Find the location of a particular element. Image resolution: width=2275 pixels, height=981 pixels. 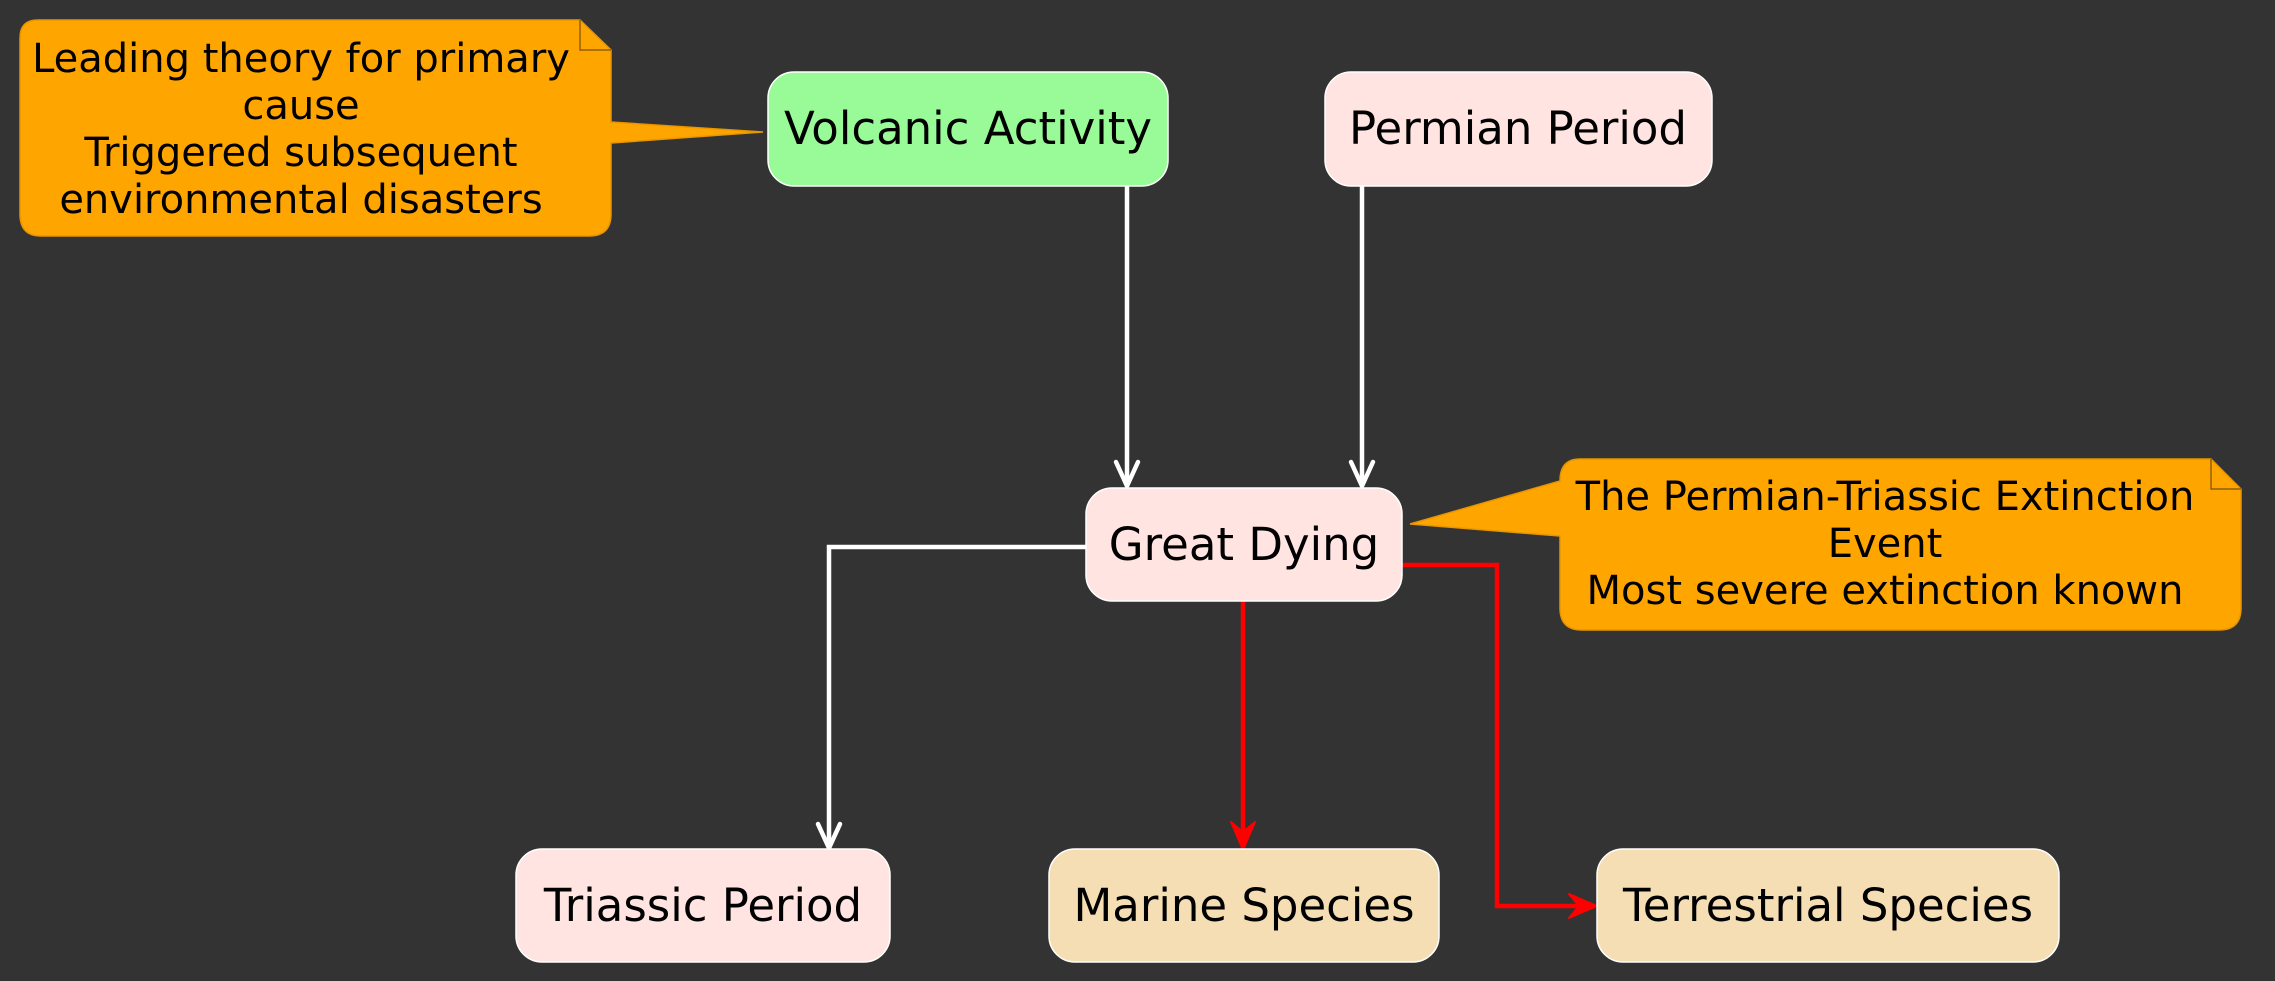

node-terrestrial-species: Terrestrial Species is located at coordinates (1828, 905).